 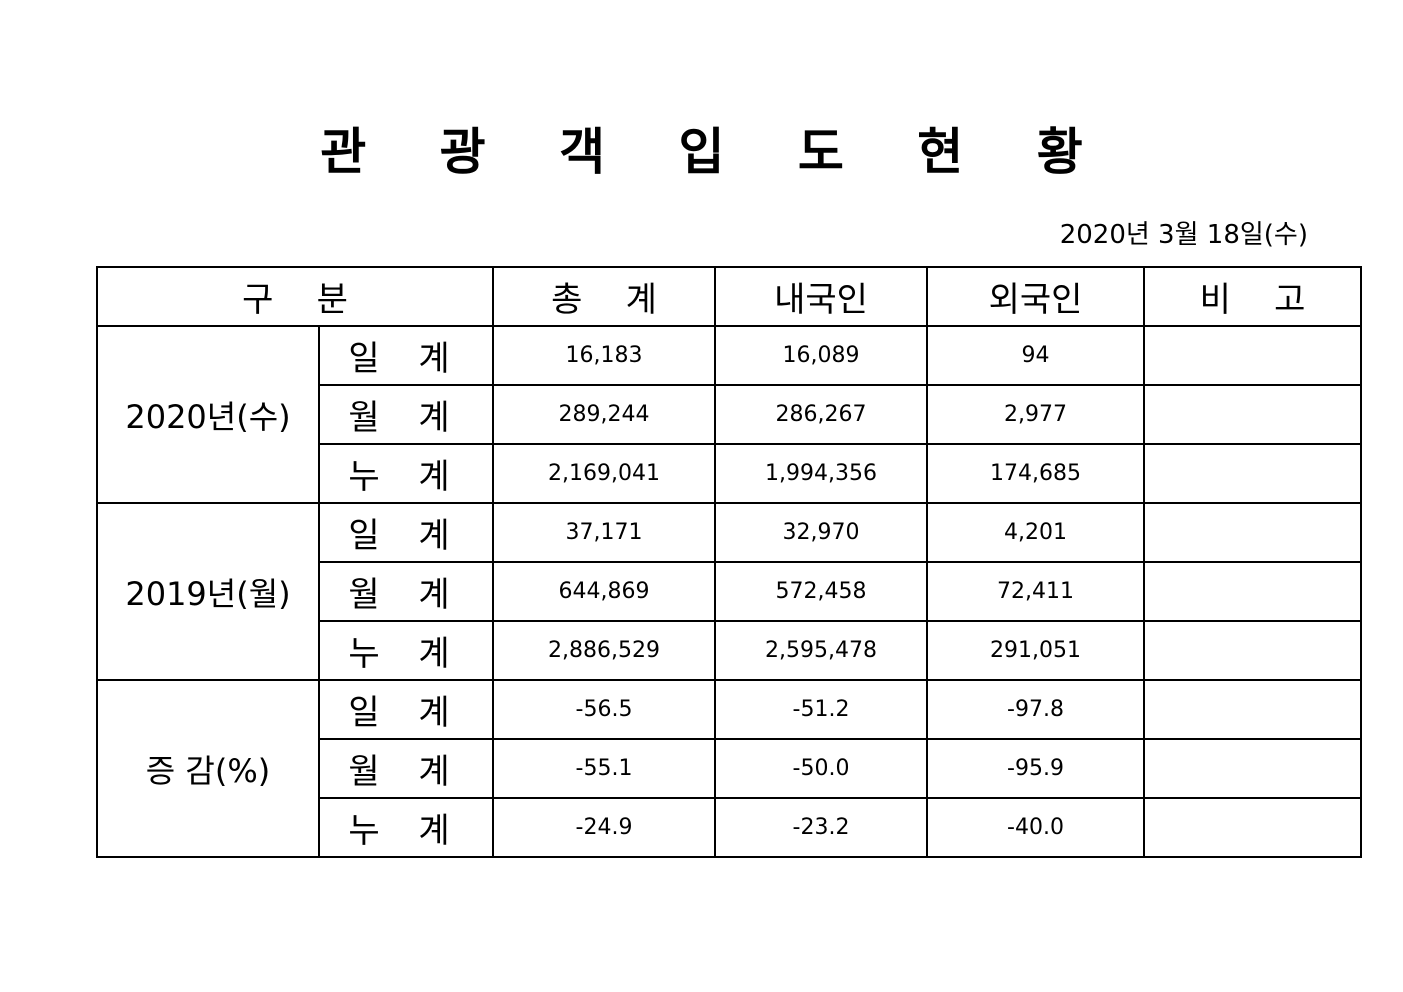 What do you see at coordinates (208, 414) in the screenshot?
I see `group-label: 2020년(수)` at bounding box center [208, 414].